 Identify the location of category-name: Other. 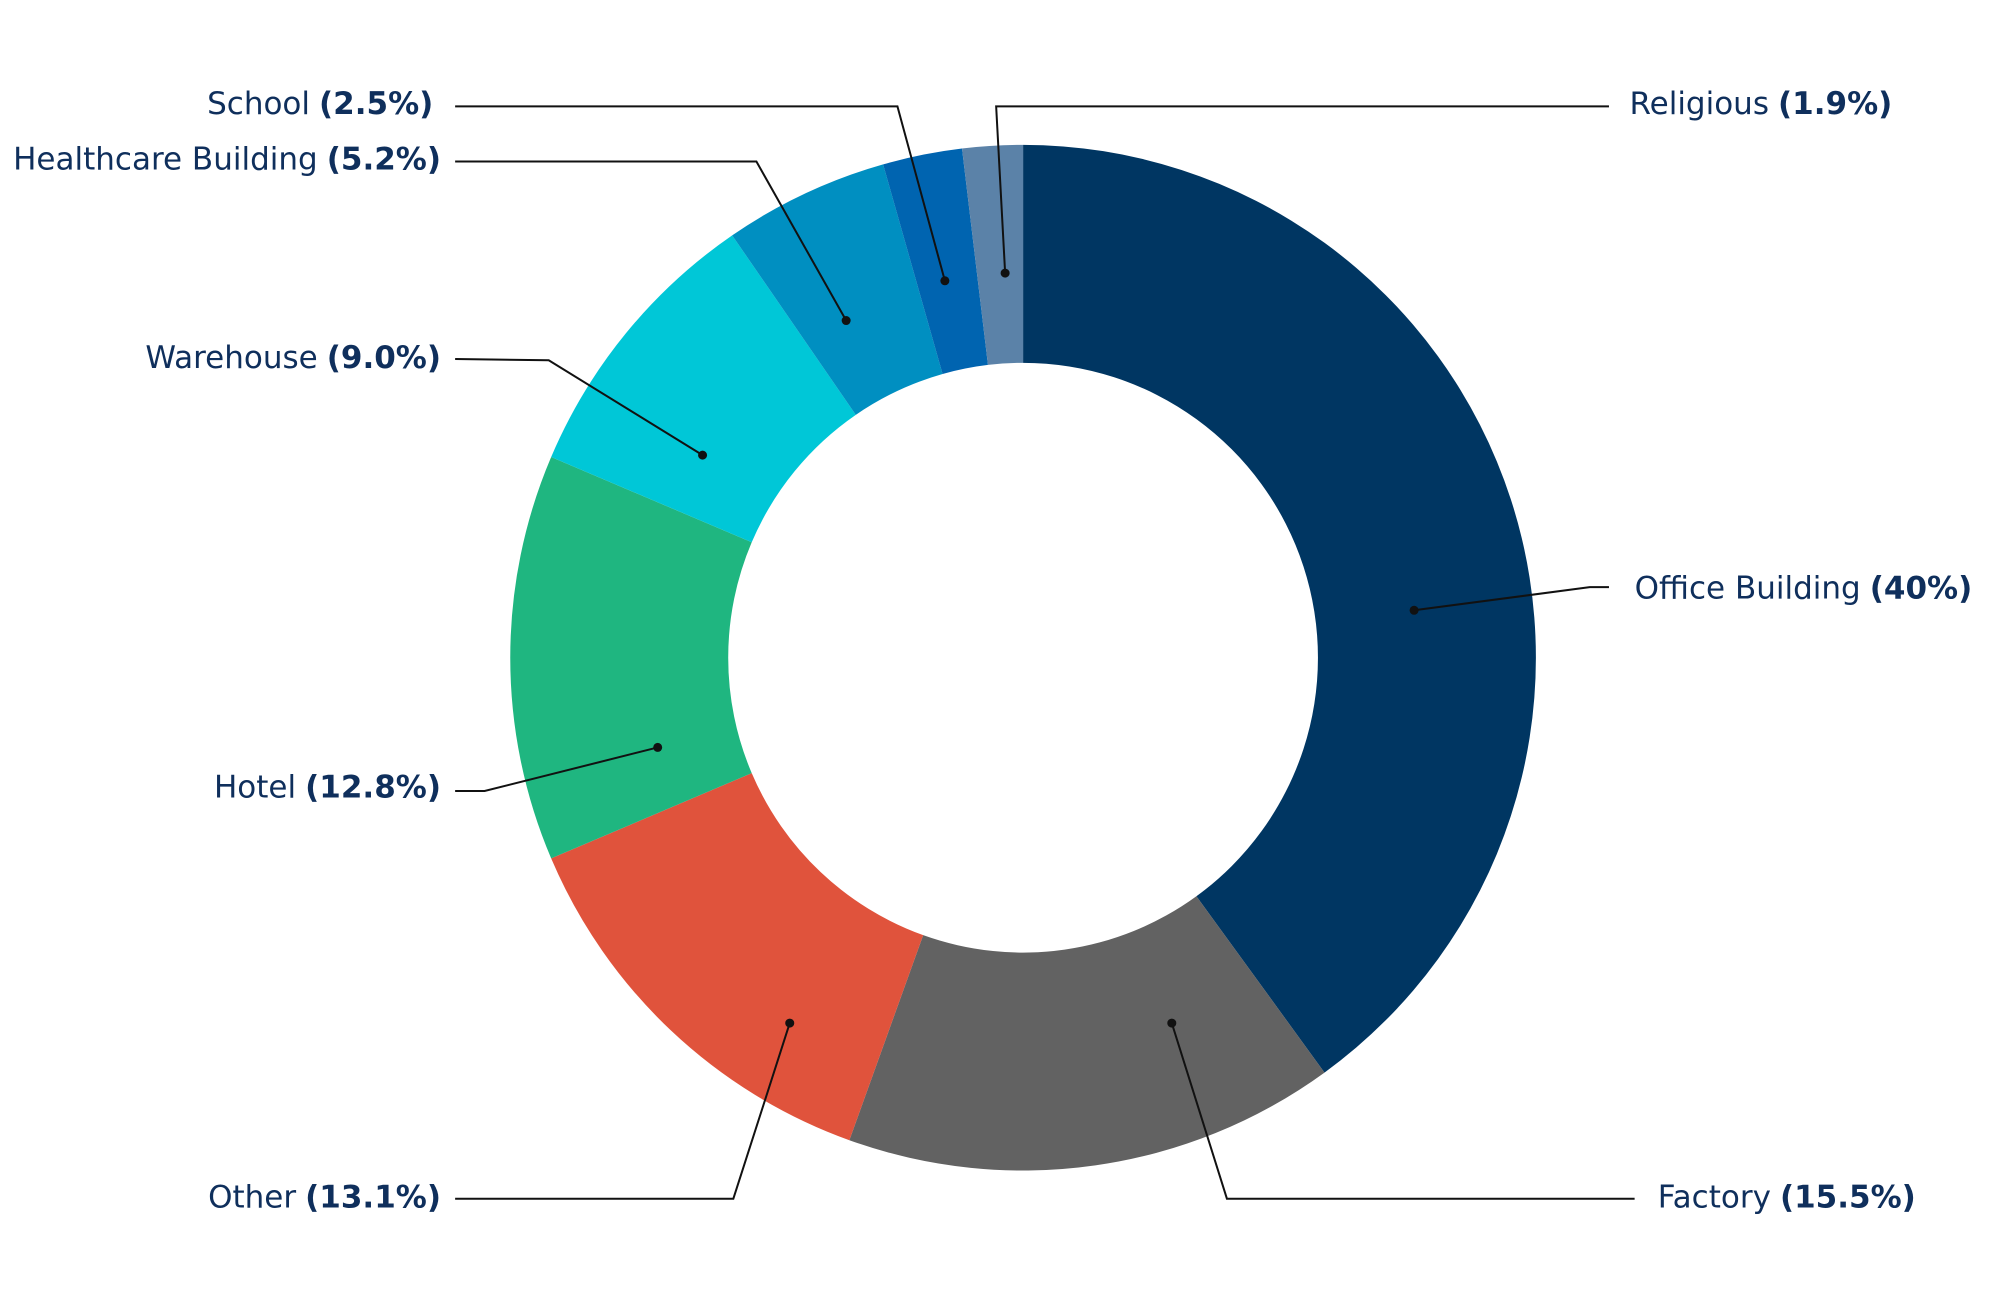
(252, 1197).